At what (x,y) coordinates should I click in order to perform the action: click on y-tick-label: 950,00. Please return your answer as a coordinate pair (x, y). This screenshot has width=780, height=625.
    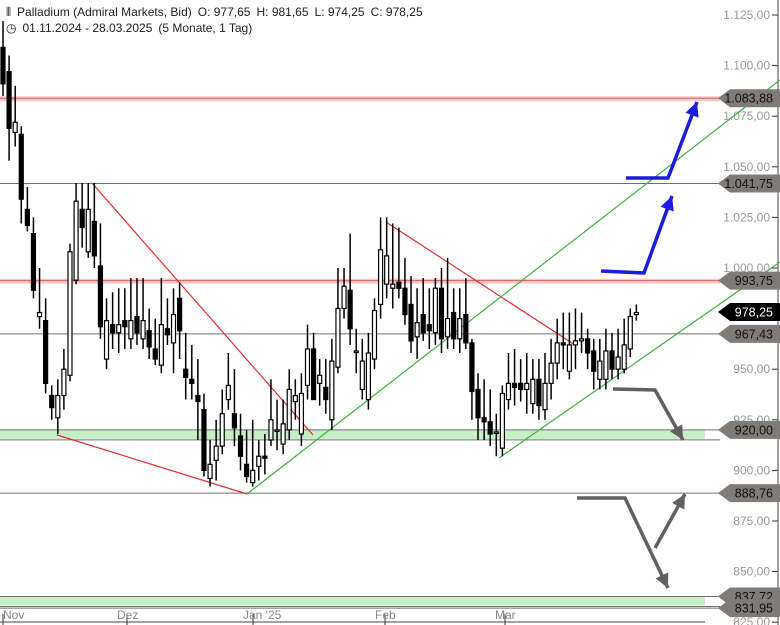
    Looking at the image, I should click on (751, 369).